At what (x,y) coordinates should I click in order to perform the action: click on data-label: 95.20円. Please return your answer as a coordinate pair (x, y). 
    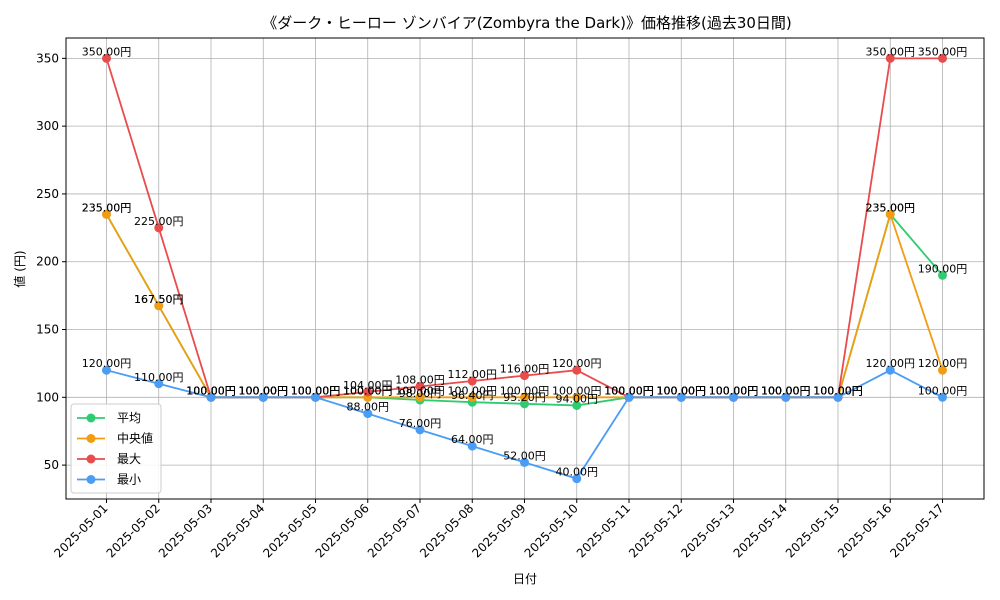
    Looking at the image, I should click on (524, 397).